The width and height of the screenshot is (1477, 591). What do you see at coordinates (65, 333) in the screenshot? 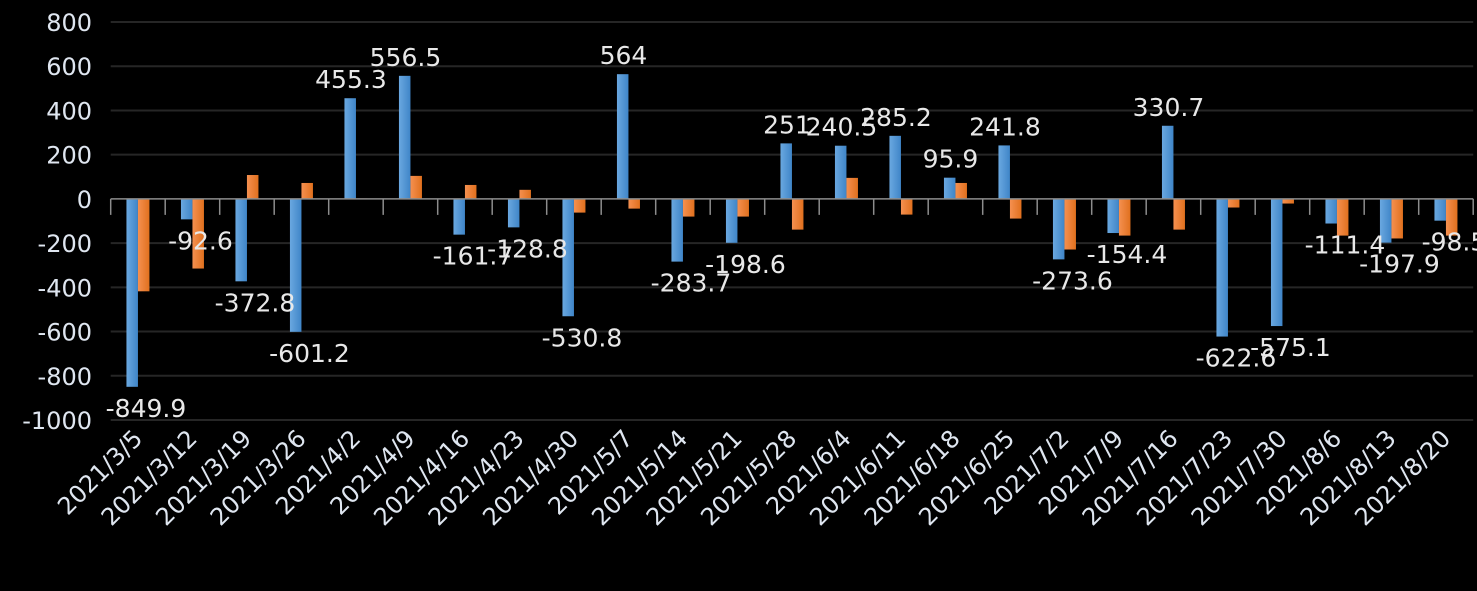
I see `y-tick-label: -600` at bounding box center [65, 333].